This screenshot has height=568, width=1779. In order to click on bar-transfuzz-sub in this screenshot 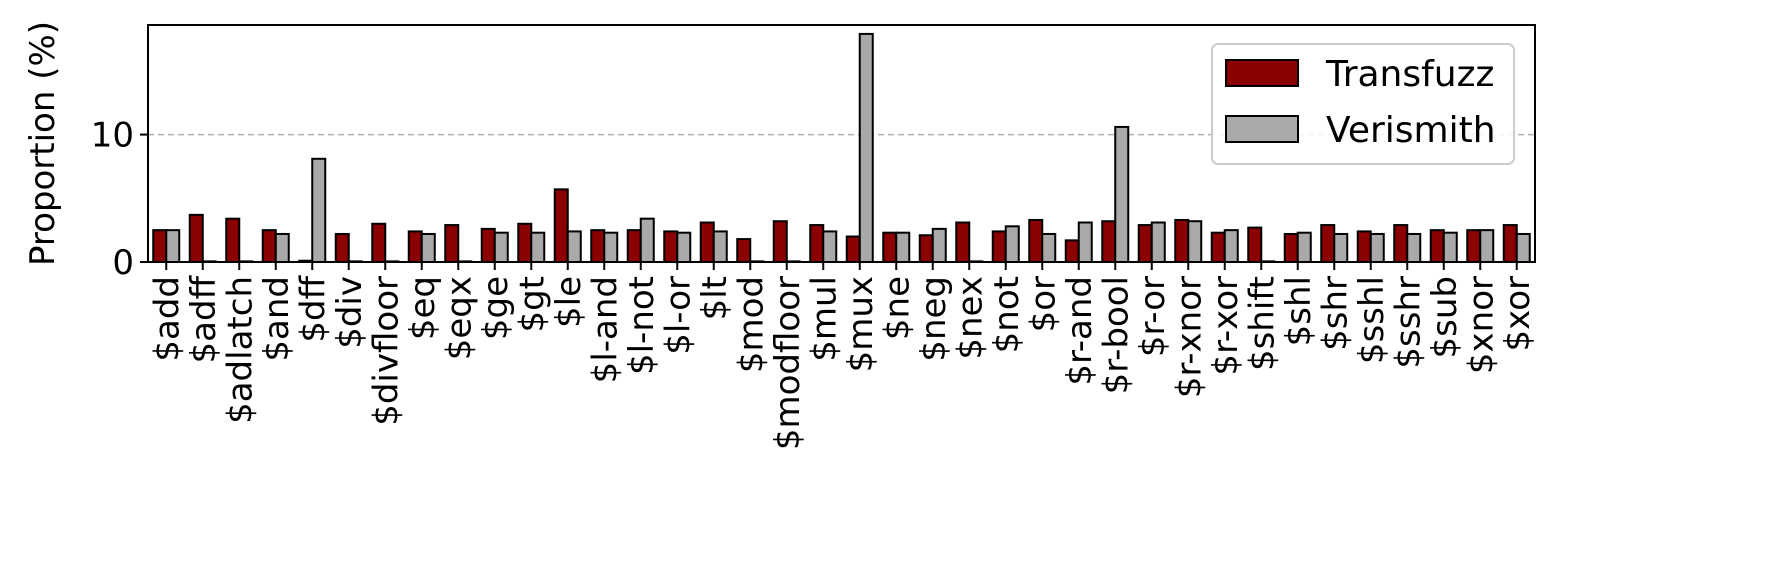, I will do `click(1437, 246)`.